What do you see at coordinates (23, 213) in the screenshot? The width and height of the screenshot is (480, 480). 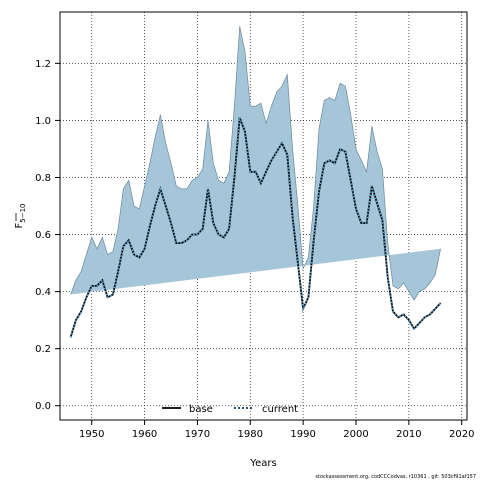 I see `y-axis-label-sub: 5−10` at bounding box center [23, 213].